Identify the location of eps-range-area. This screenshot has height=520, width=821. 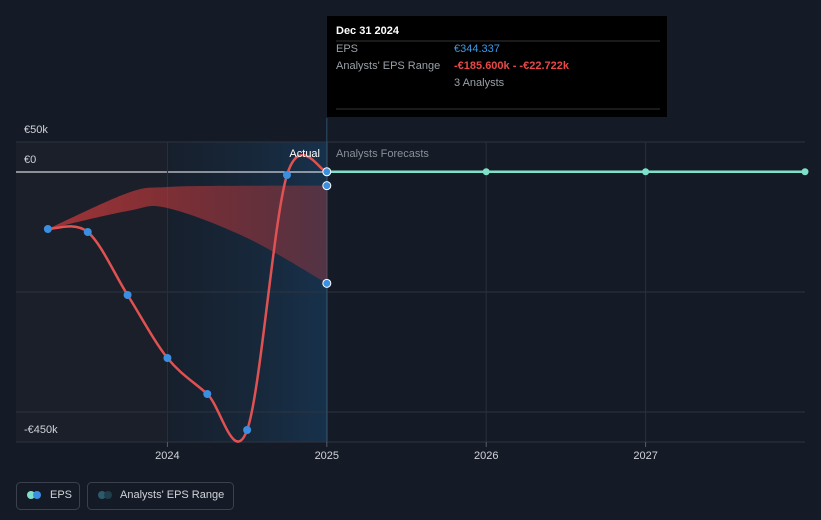
(187, 234).